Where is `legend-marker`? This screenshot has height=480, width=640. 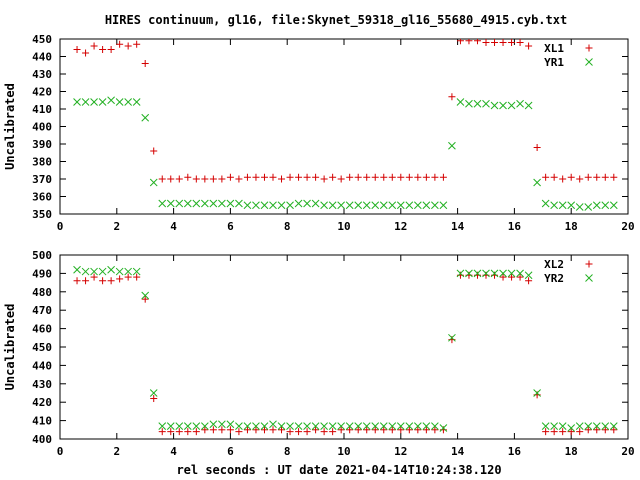 legend-marker is located at coordinates (589, 264).